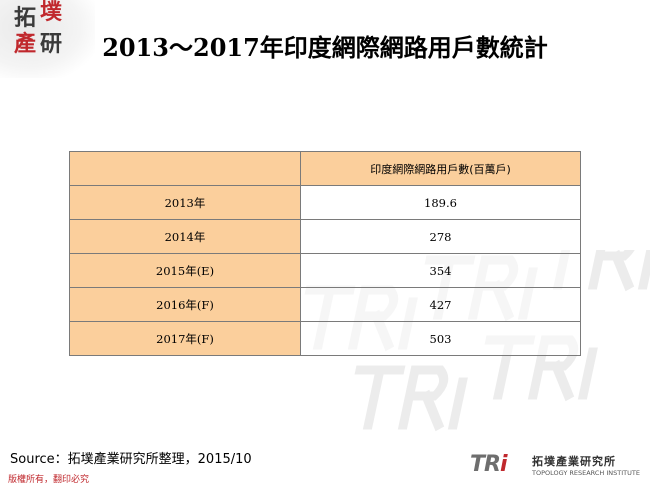 Image resolution: width=650 pixels, height=485 pixels. Describe the element at coordinates (325, 478) in the screenshot. I see `footer-bar` at that location.